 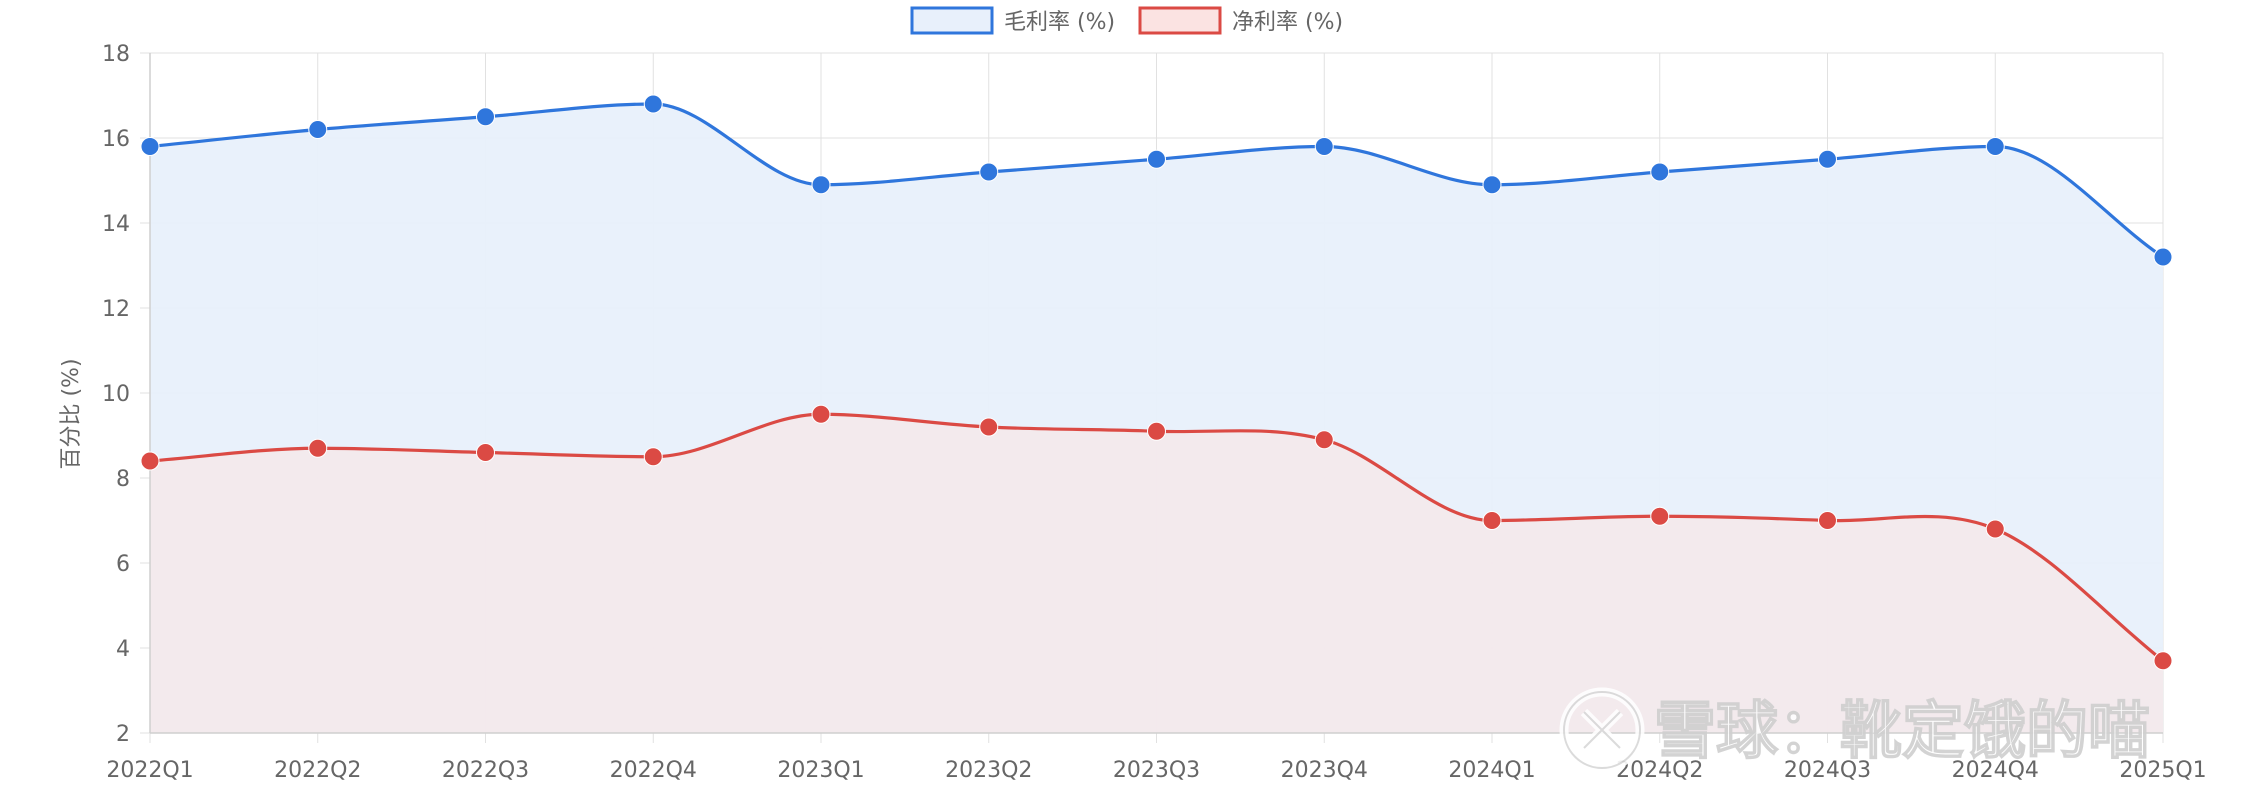 I want to click on x-tick-label: 2025Q1, so click(x=2162, y=770).